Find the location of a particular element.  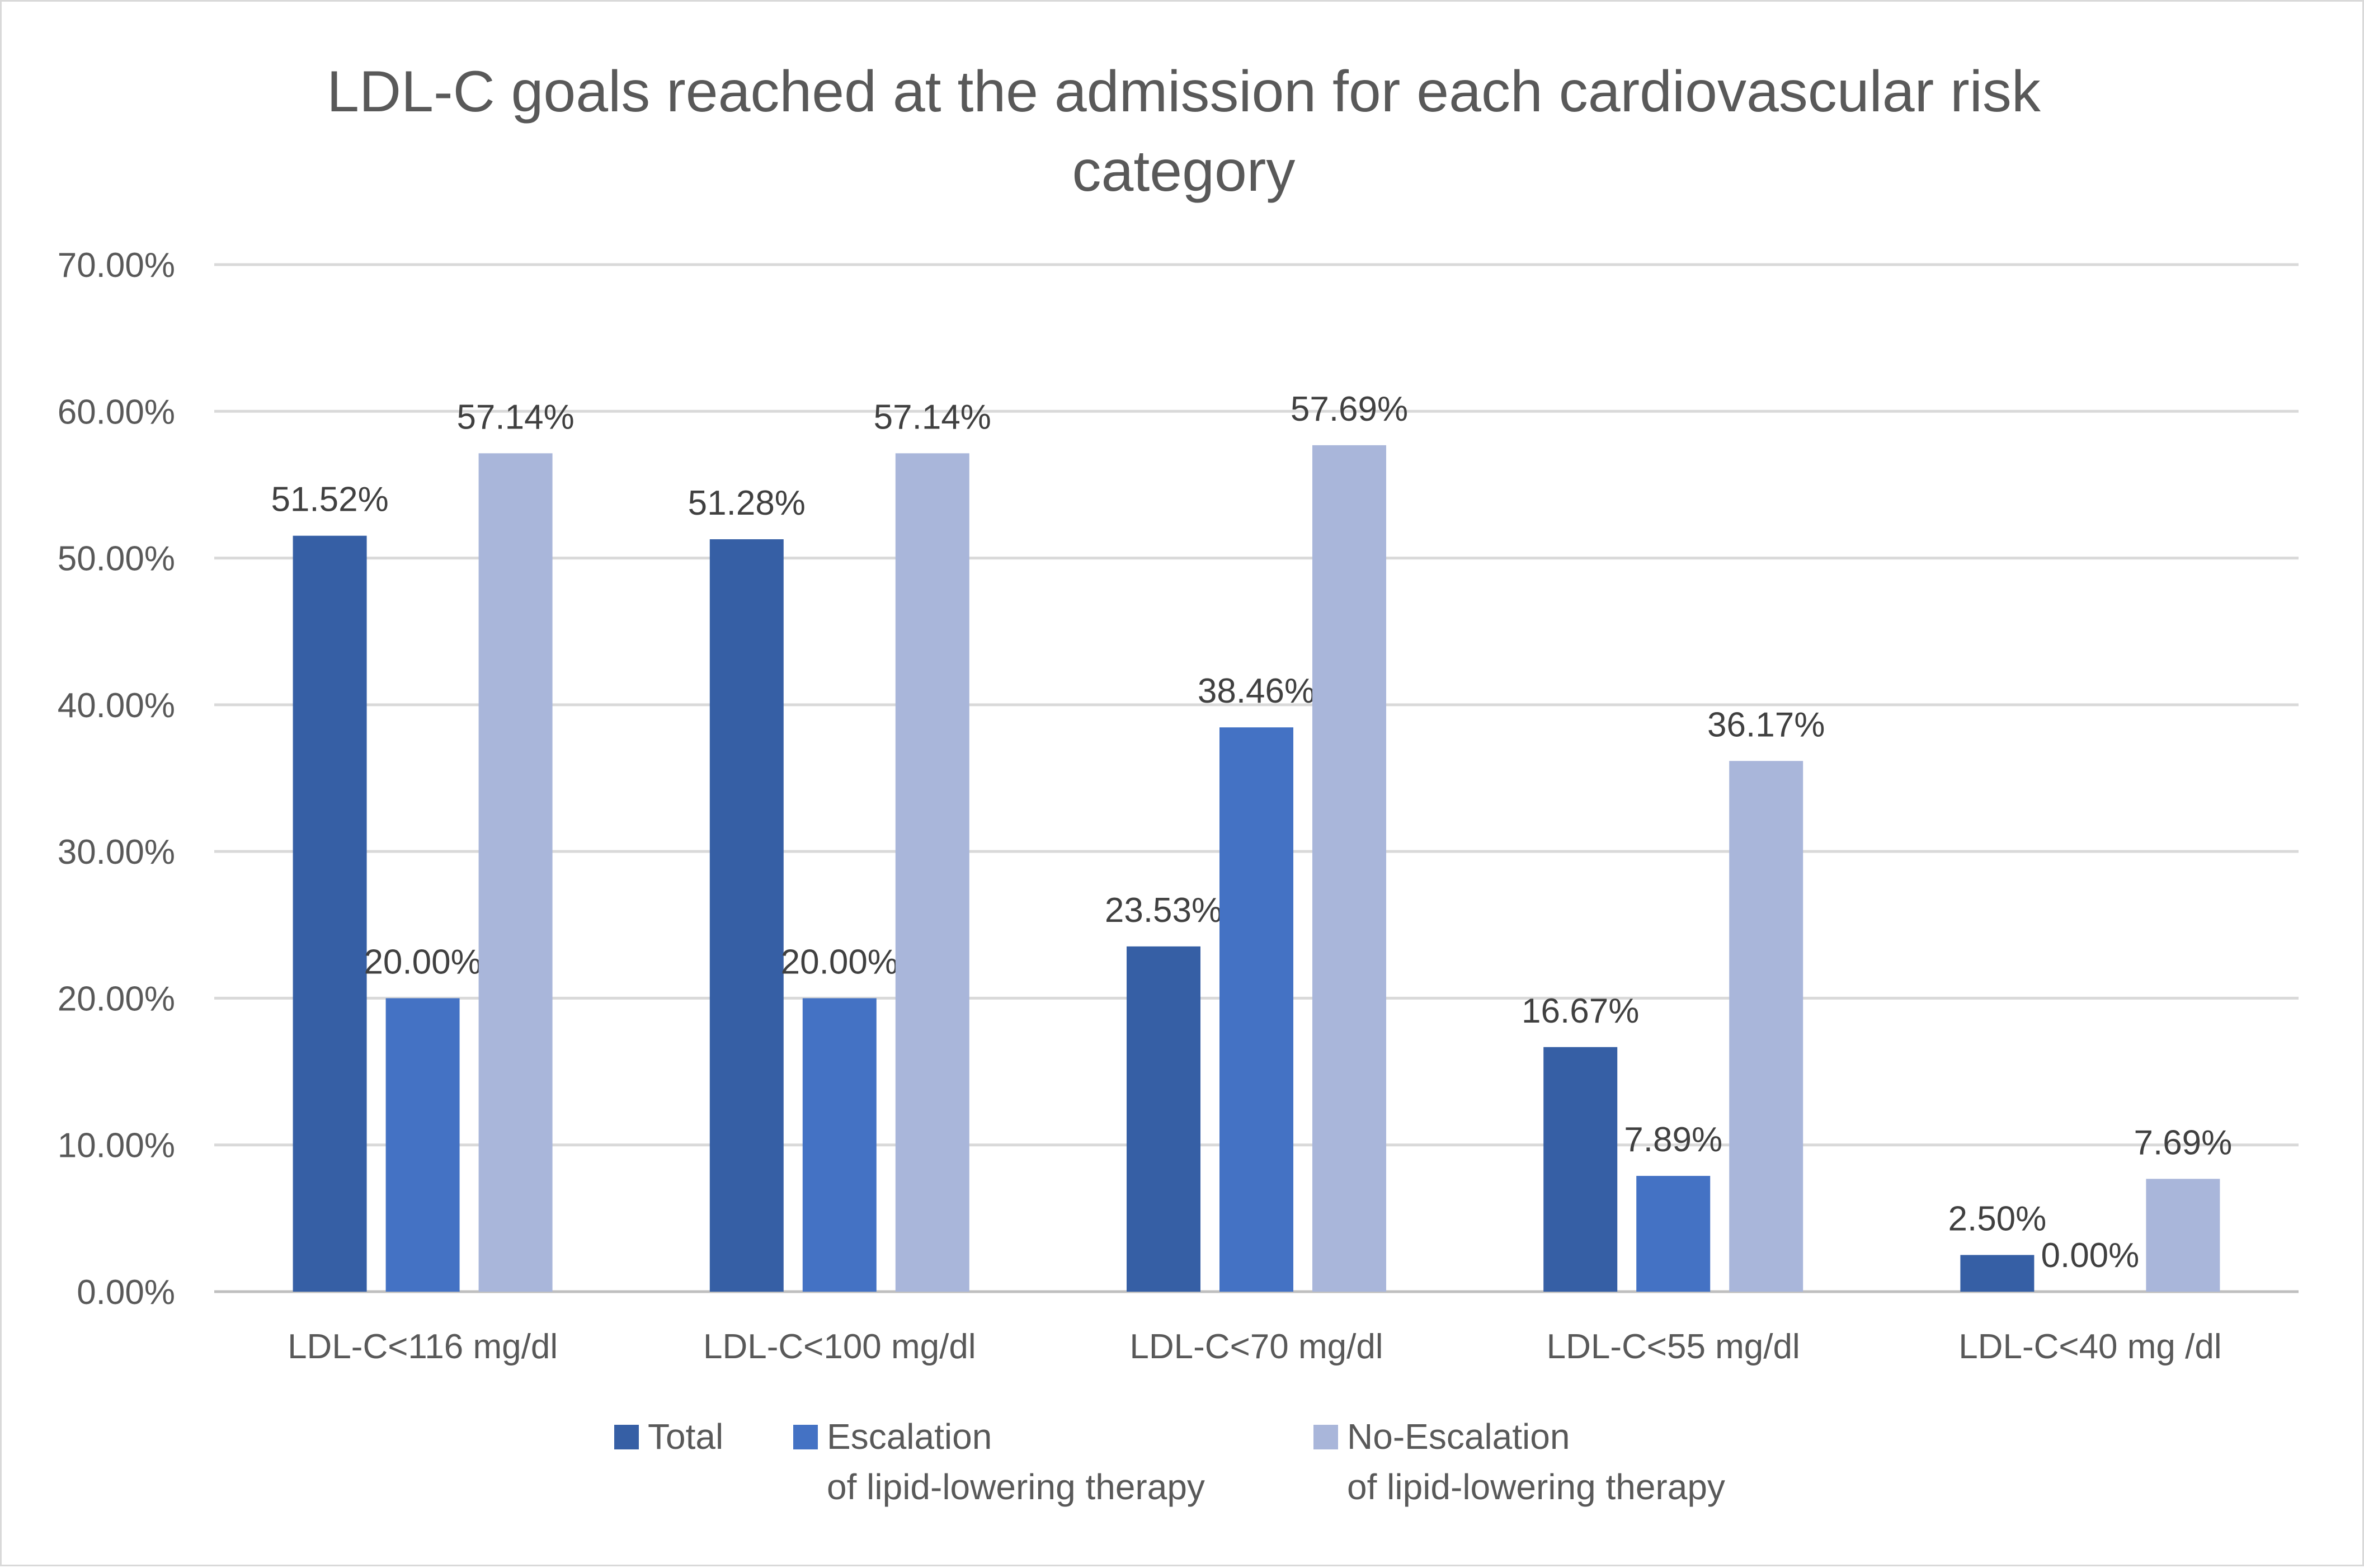

x-tick-label: LDL-C<55 mg/dl is located at coordinates (1673, 1347).